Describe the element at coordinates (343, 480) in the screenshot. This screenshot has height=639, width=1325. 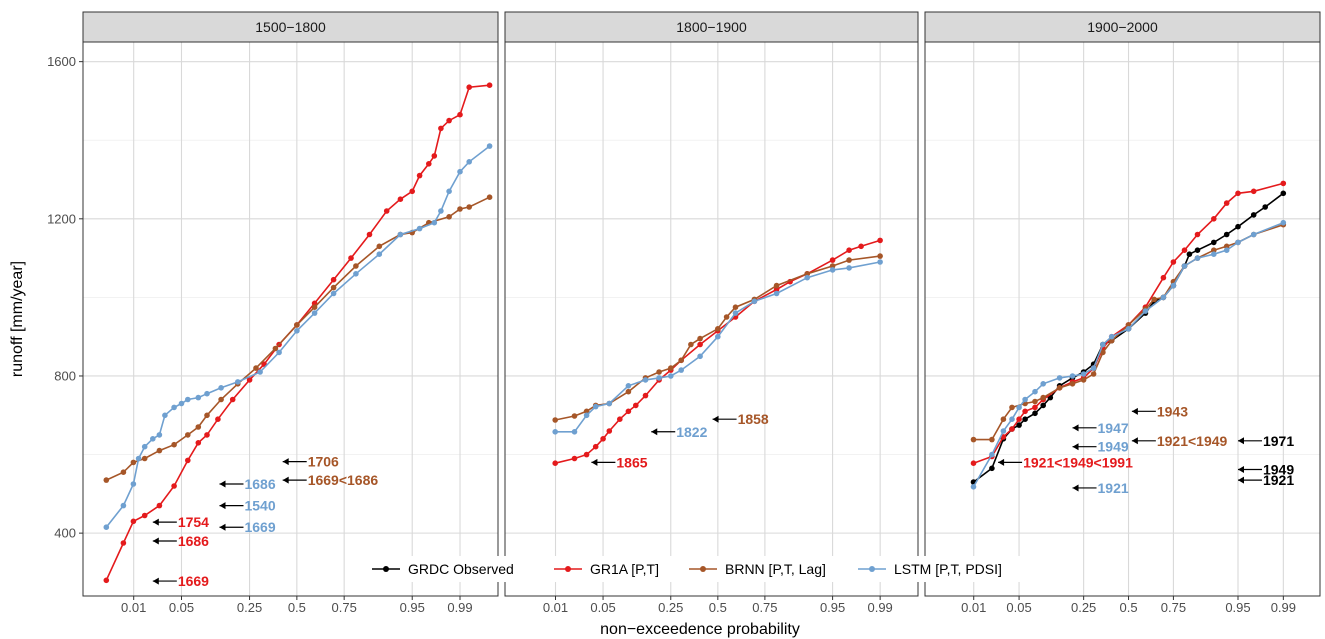
I see `annotation-label: 1669<1686` at that location.